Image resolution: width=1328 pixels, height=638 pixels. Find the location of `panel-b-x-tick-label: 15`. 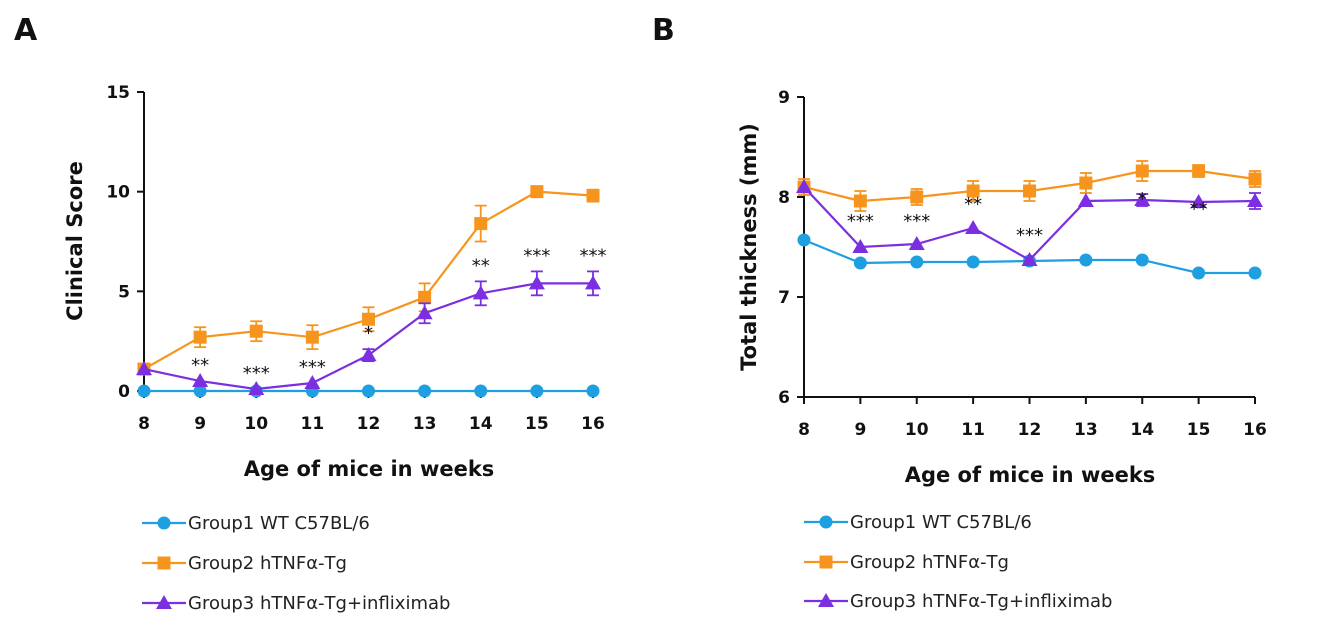

panel-b-x-tick-label: 15 is located at coordinates (1199, 430).